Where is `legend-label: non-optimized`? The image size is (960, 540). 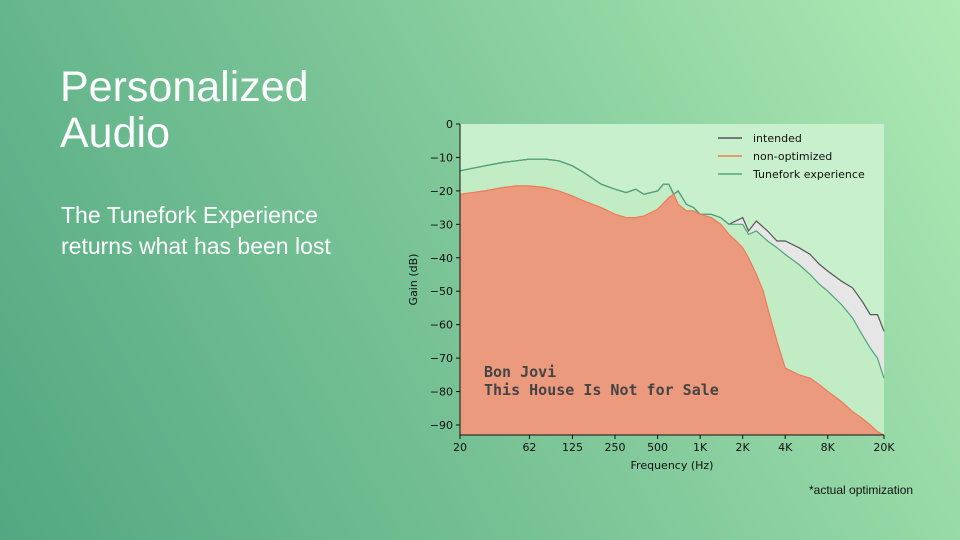
legend-label: non-optimized is located at coordinates (792, 156).